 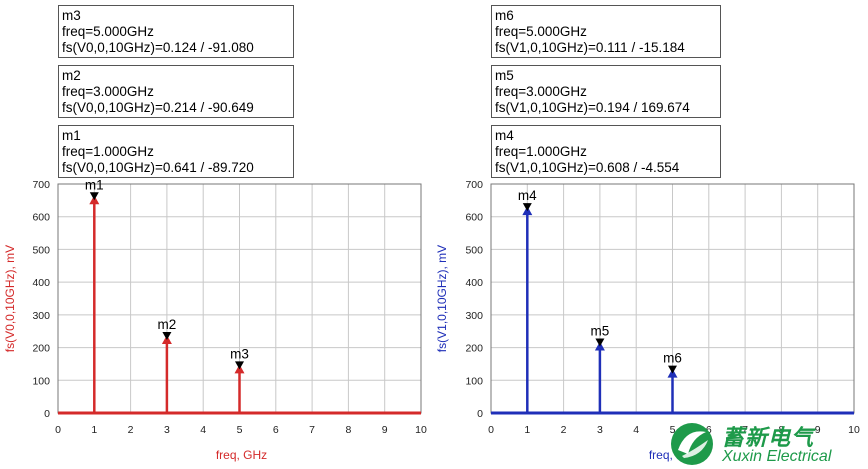 I want to click on xuxin-logo-icon, so click(x=692, y=444).